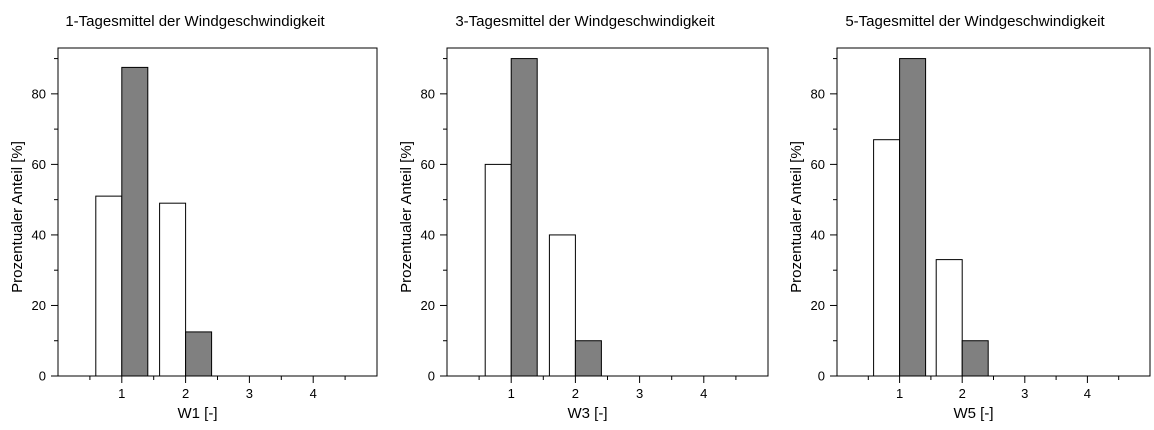 This screenshot has height=430, width=1154. Describe the element at coordinates (195, 21) in the screenshot. I see `chart-title: 1-Tagesmittel der Windgeschwindigkeit` at that location.